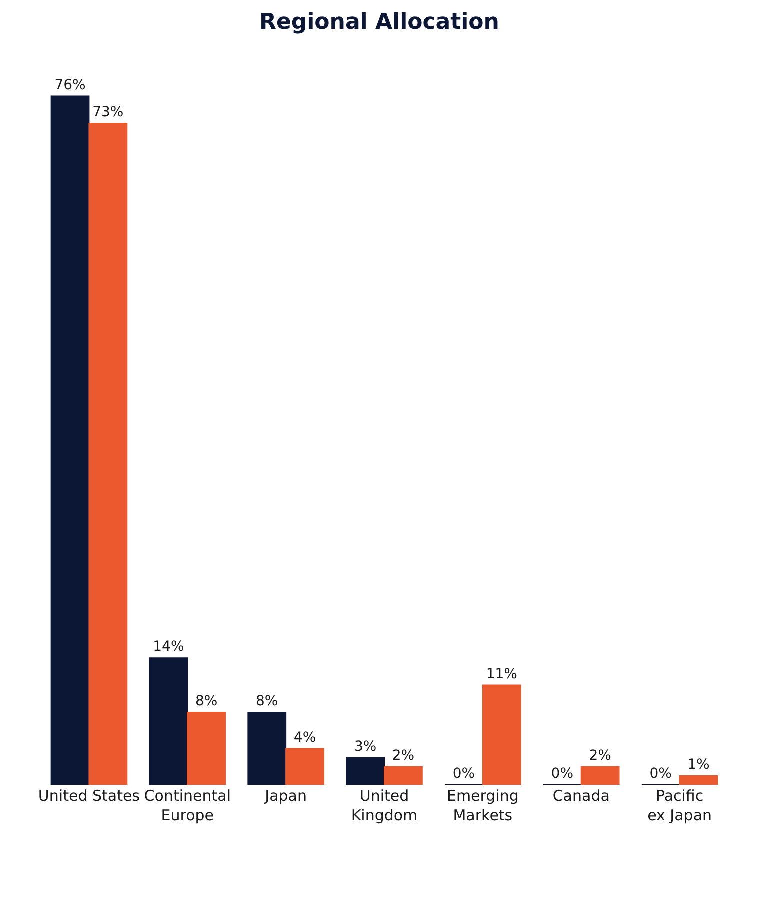 Image resolution: width=759 pixels, height=905 pixels. I want to click on data-label: 1%, so click(699, 764).